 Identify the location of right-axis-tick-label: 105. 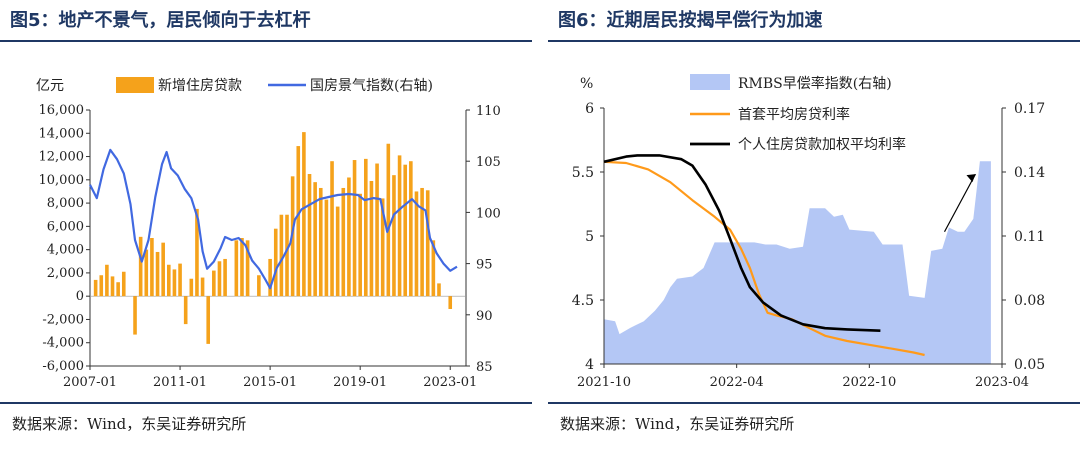
(488, 162).